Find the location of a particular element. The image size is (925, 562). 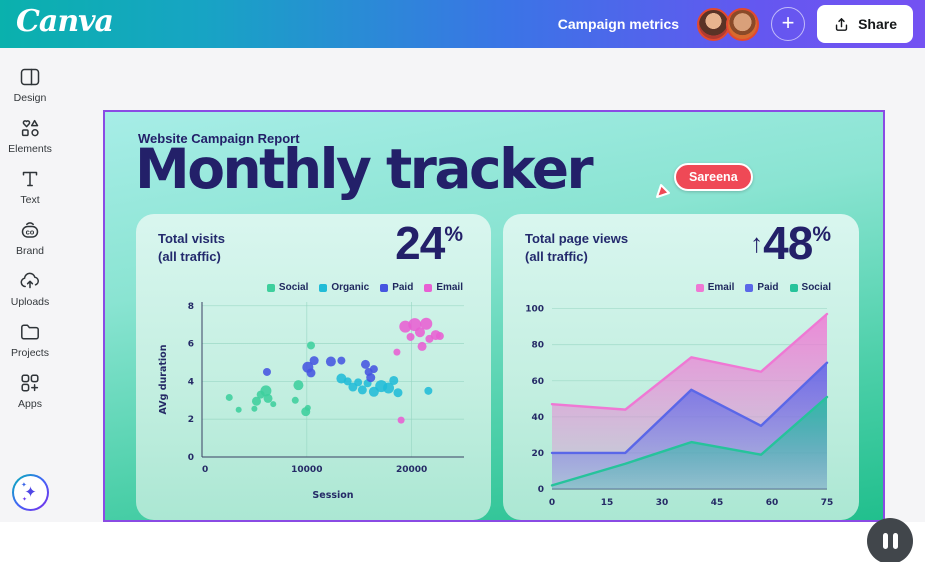

collaborator-avatars is located at coordinates (728, 24).